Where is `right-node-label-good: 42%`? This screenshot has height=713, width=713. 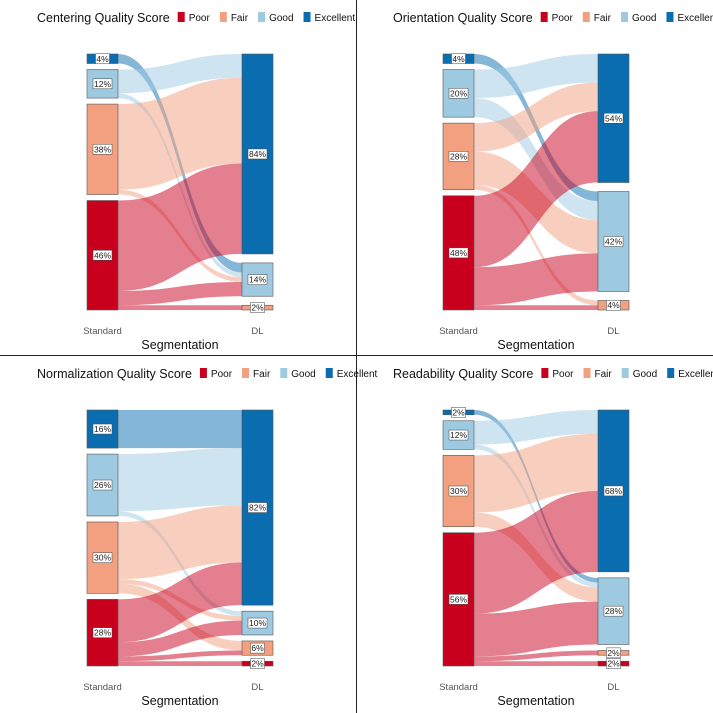 right-node-label-good: 42% is located at coordinates (613, 242).